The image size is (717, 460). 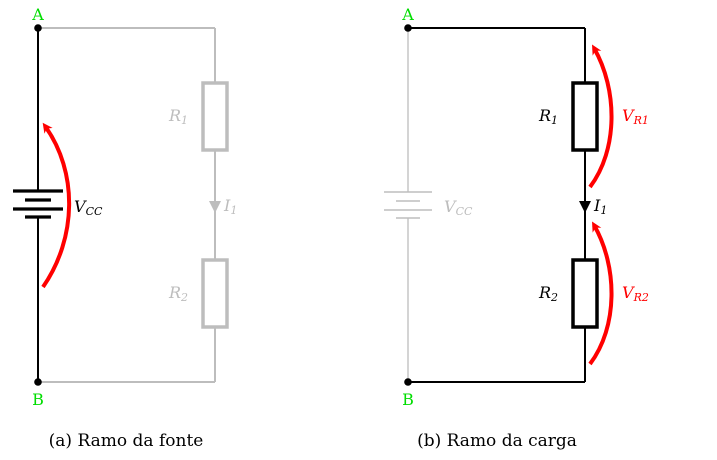 I want to click on battery-symbol, so click(x=38, y=204).